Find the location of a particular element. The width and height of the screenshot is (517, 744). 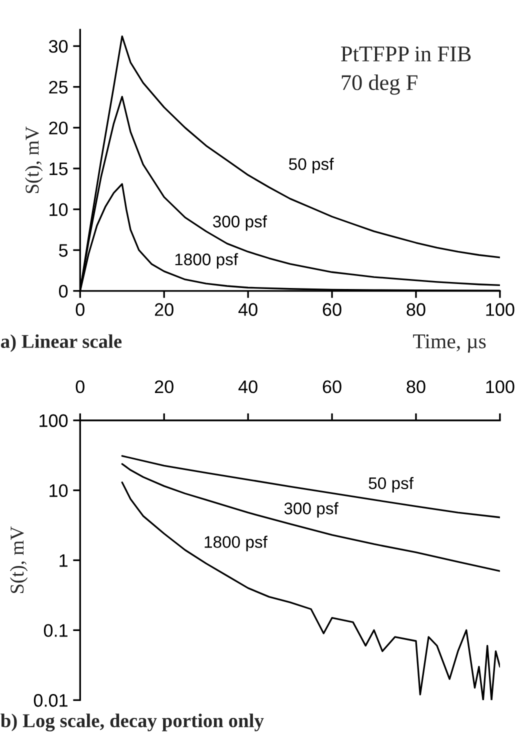

y-tick-label: 30 is located at coordinates (58, 46).